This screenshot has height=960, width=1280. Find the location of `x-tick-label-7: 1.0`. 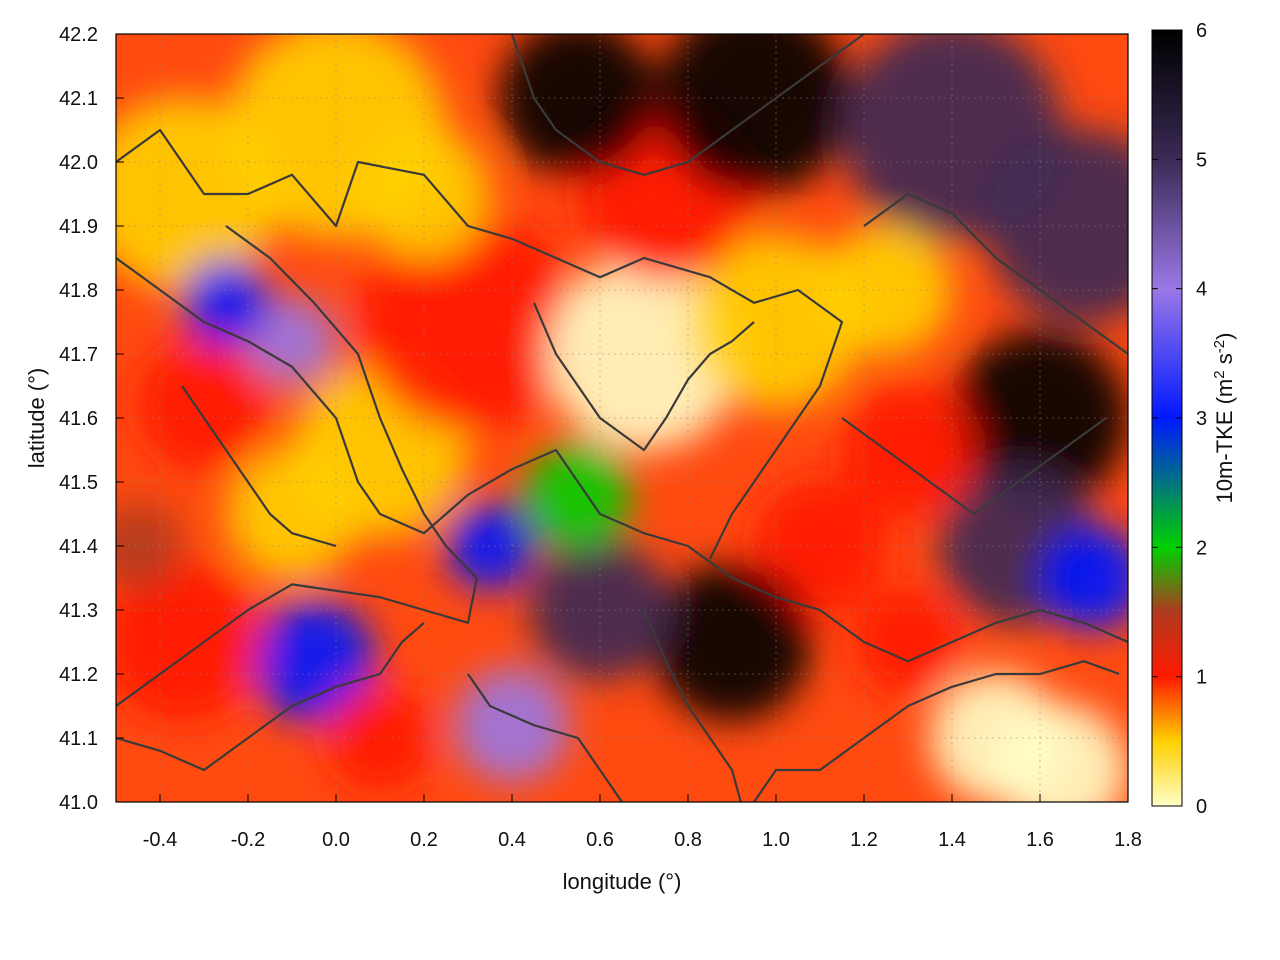

x-tick-label-7: 1.0 is located at coordinates (776, 840).